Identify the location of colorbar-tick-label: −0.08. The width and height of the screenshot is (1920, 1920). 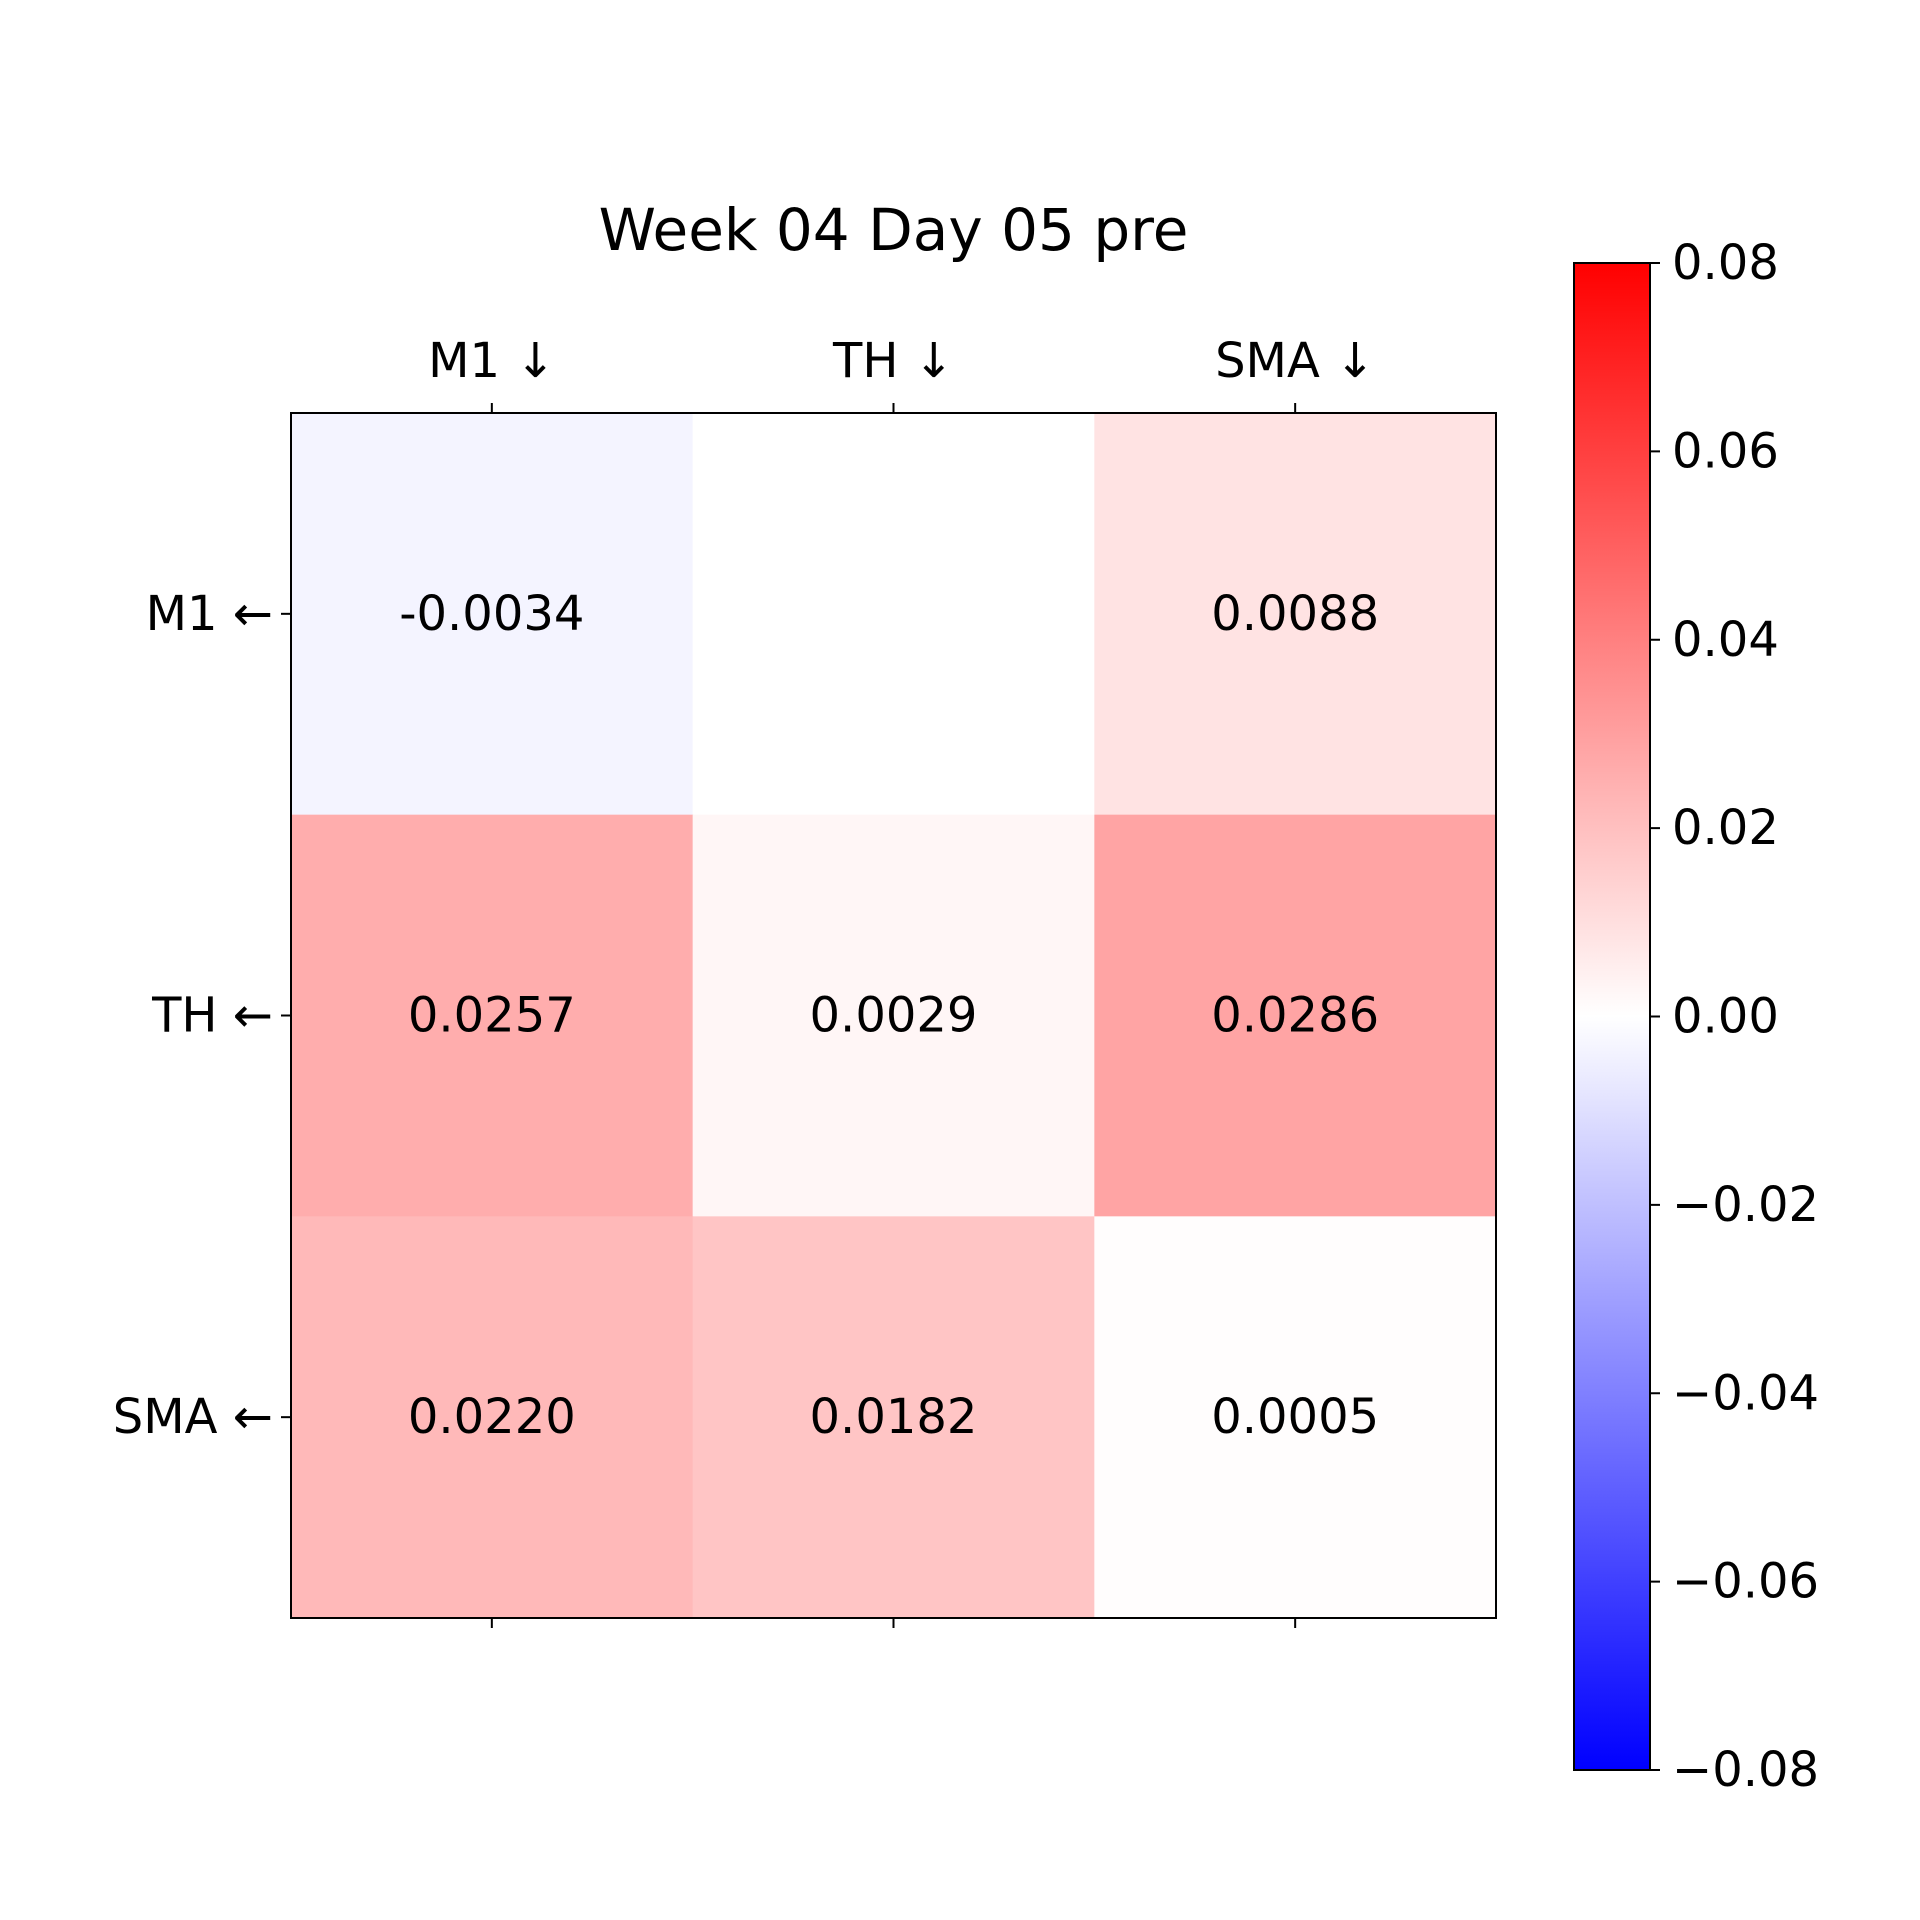
(1745, 1770).